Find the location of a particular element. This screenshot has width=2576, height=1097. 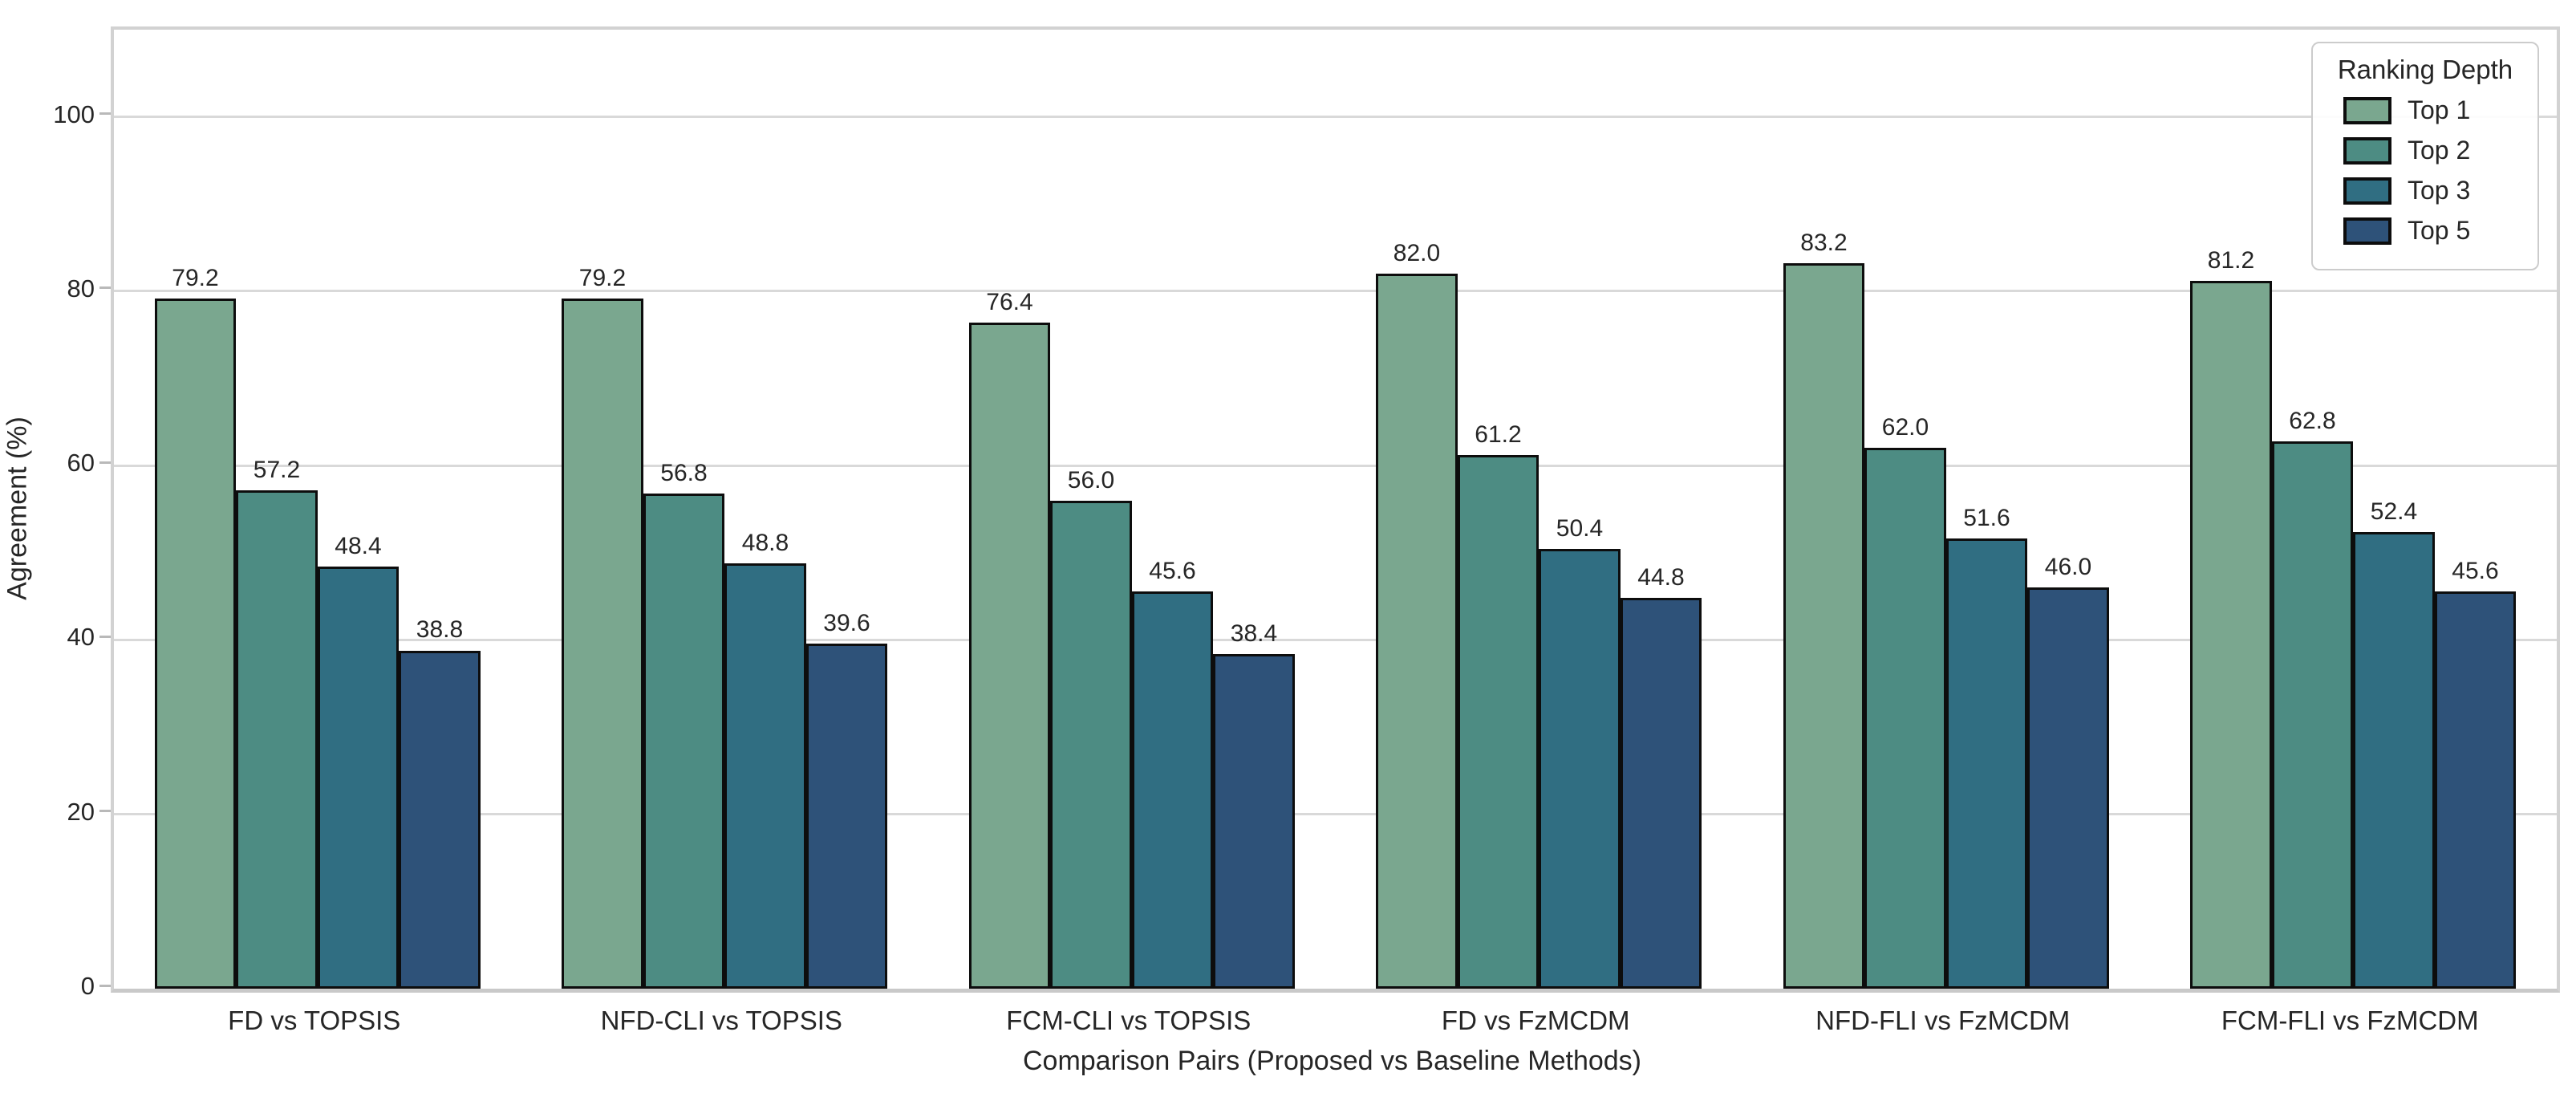

bar-value-label: 57.2 is located at coordinates (277, 470).